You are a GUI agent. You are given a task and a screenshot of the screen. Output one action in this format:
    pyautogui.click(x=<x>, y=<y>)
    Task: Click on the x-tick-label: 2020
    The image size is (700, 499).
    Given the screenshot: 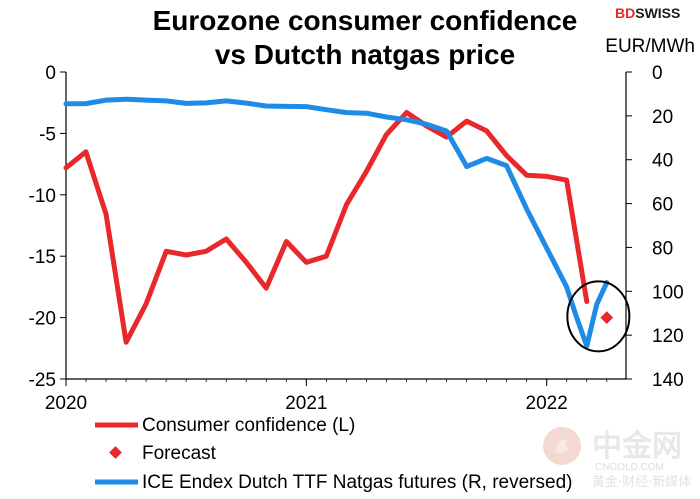 What is the action you would take?
    pyautogui.click(x=66, y=403)
    